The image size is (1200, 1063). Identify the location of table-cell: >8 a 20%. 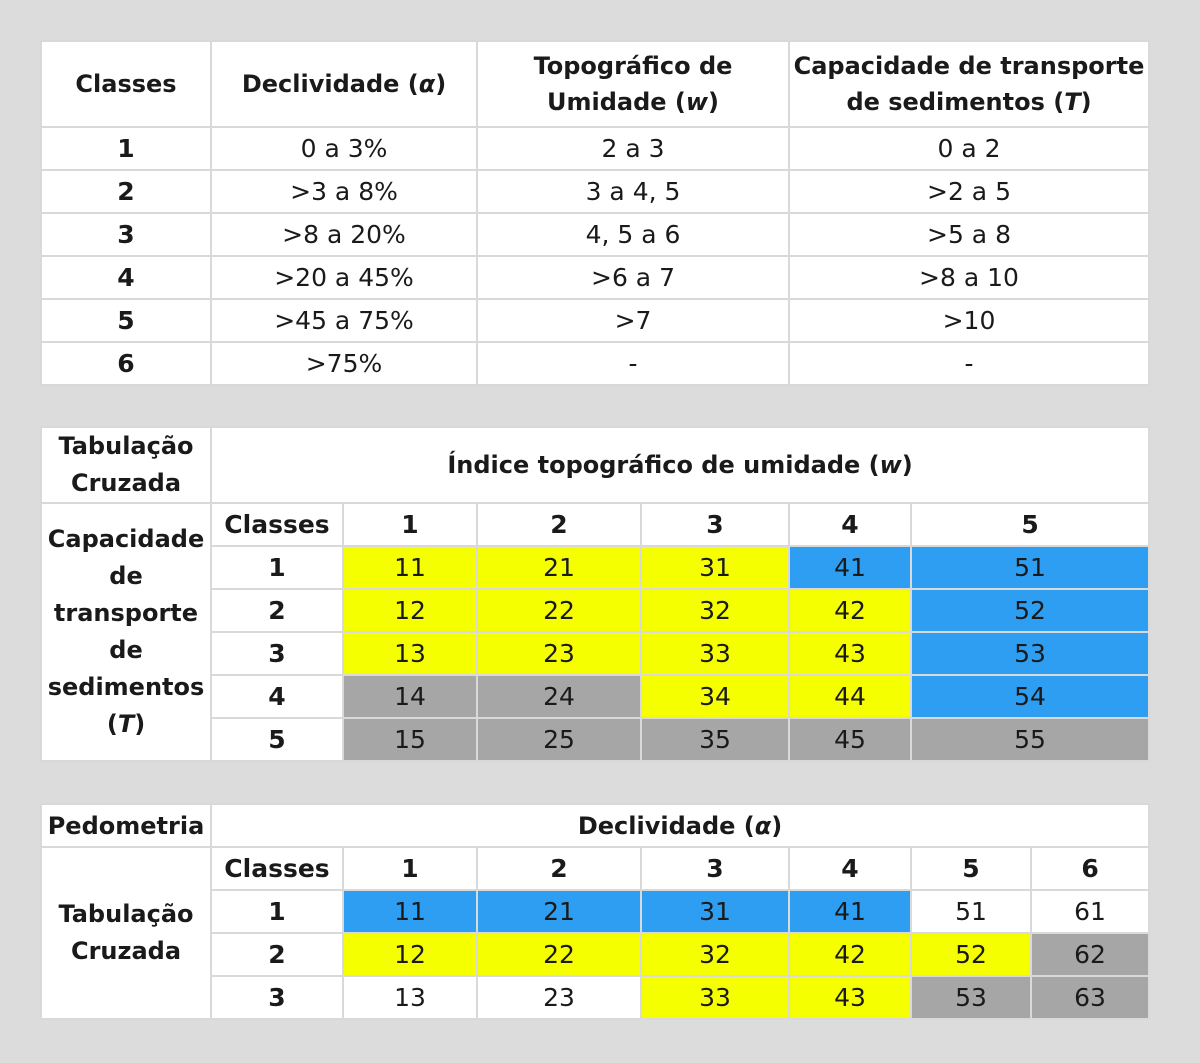
(344, 234).